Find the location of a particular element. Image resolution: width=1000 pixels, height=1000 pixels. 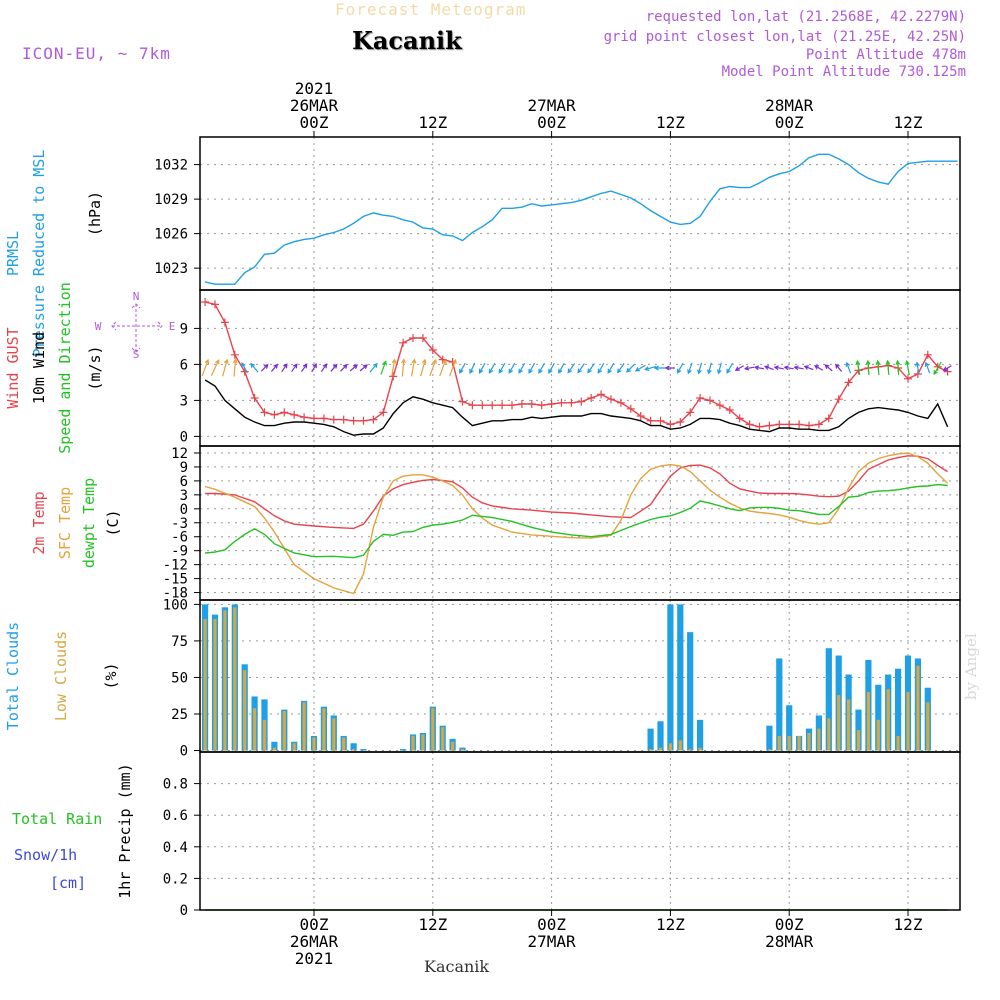

axis-label: 1hr Precip (mm) is located at coordinates (125, 830).